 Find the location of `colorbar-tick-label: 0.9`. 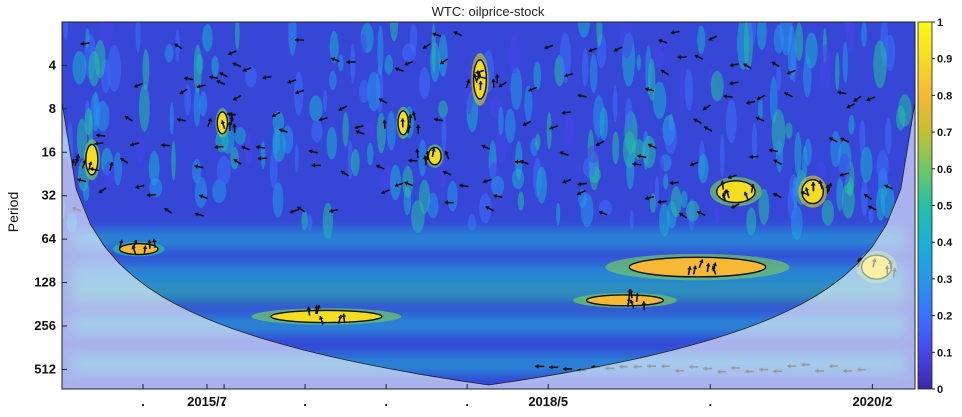

colorbar-tick-label: 0.9 is located at coordinates (944, 60).